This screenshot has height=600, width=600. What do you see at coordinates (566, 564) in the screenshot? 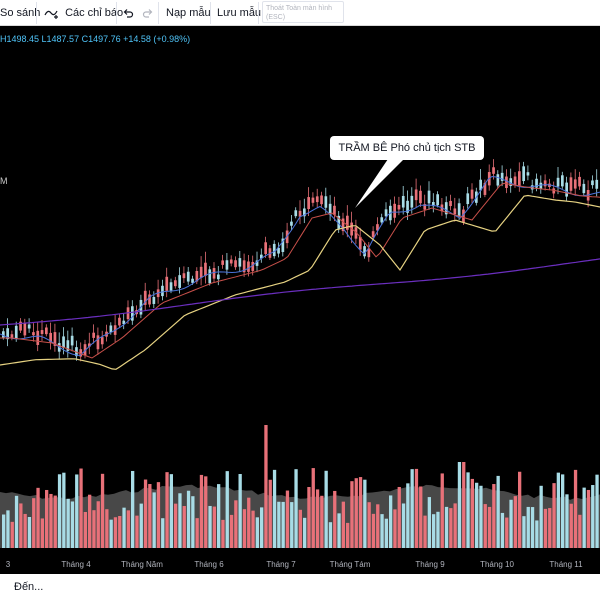
I see `time-axis-label: Tháng 11` at bounding box center [566, 564].